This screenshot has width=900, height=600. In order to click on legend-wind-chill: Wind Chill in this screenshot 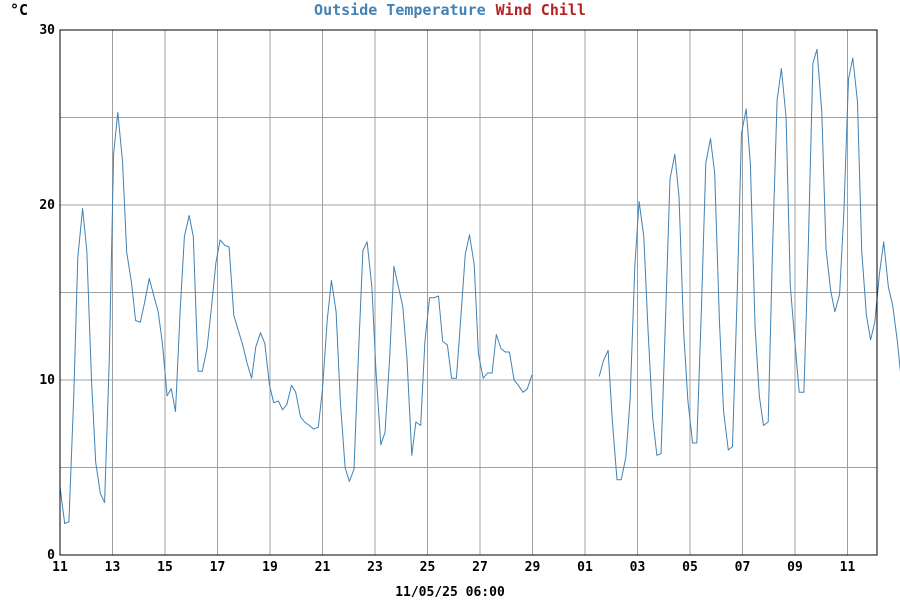, I will do `click(541, 10)`.